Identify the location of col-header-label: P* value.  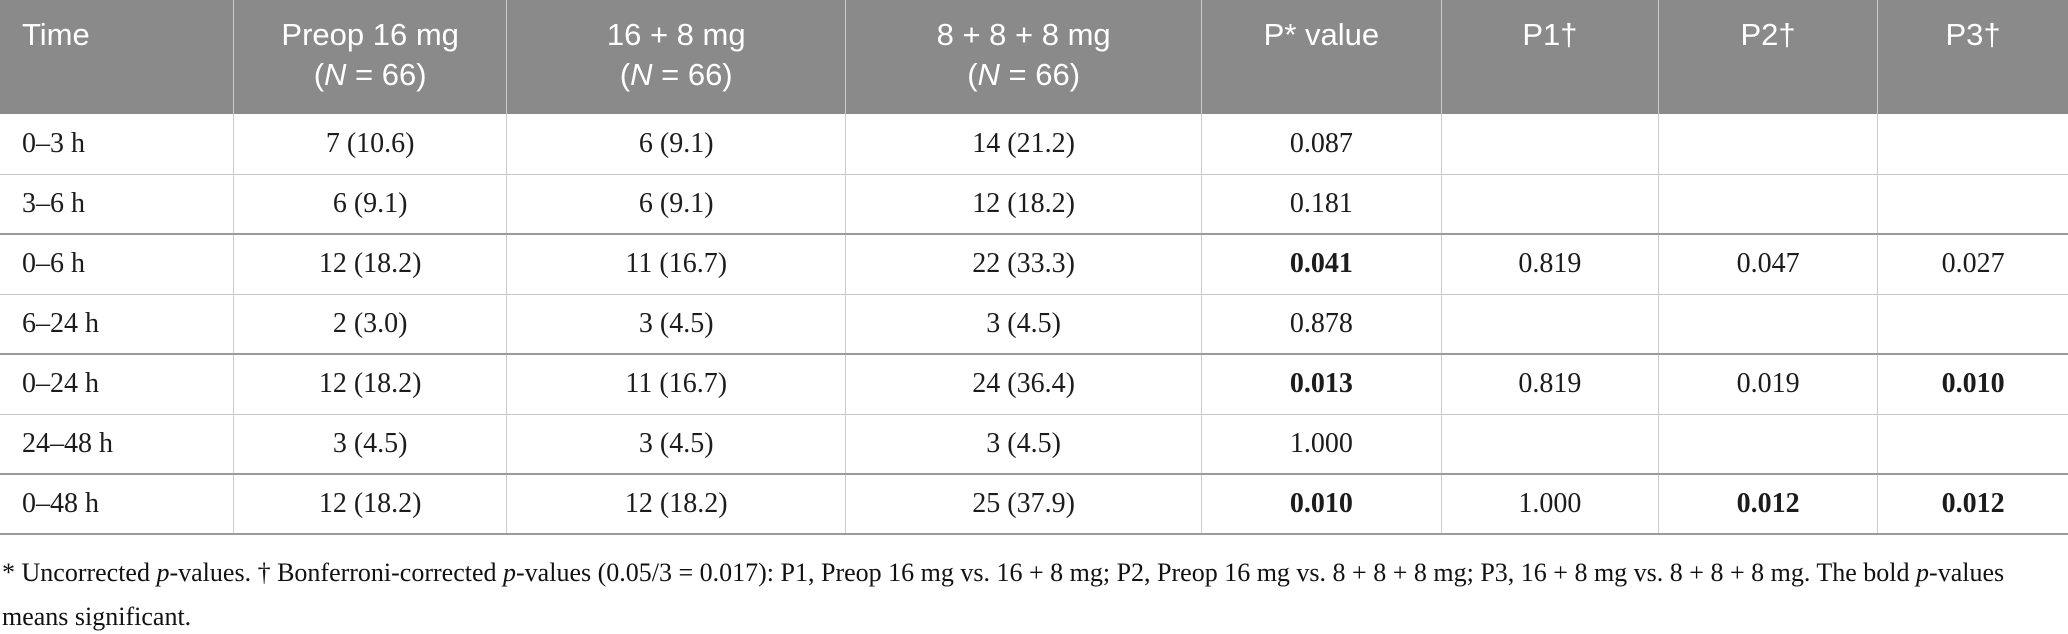
(1321, 34).